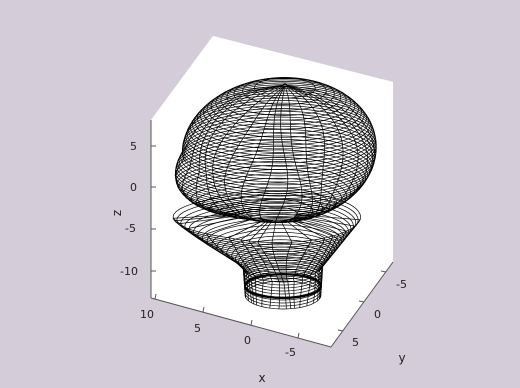  Describe the element at coordinates (129, 271) in the screenshot. I see `z-tick-label: -10` at that location.